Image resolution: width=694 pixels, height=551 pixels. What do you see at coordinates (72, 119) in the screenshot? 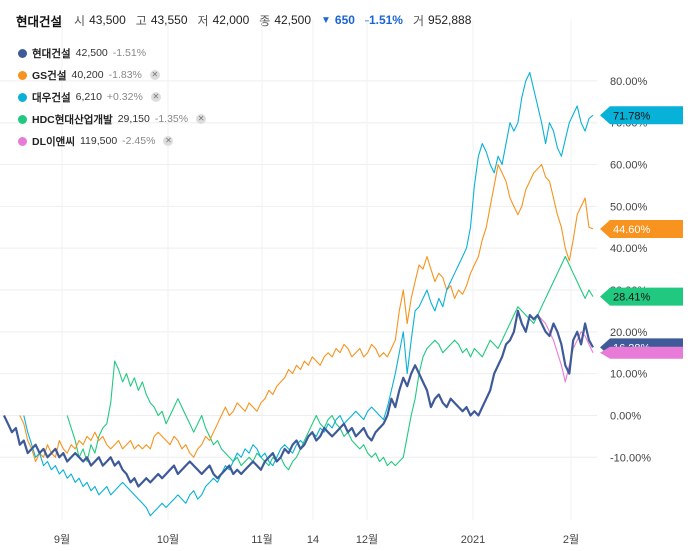
I see `legend-series-name: HDC현대산업개발` at bounding box center [72, 119].